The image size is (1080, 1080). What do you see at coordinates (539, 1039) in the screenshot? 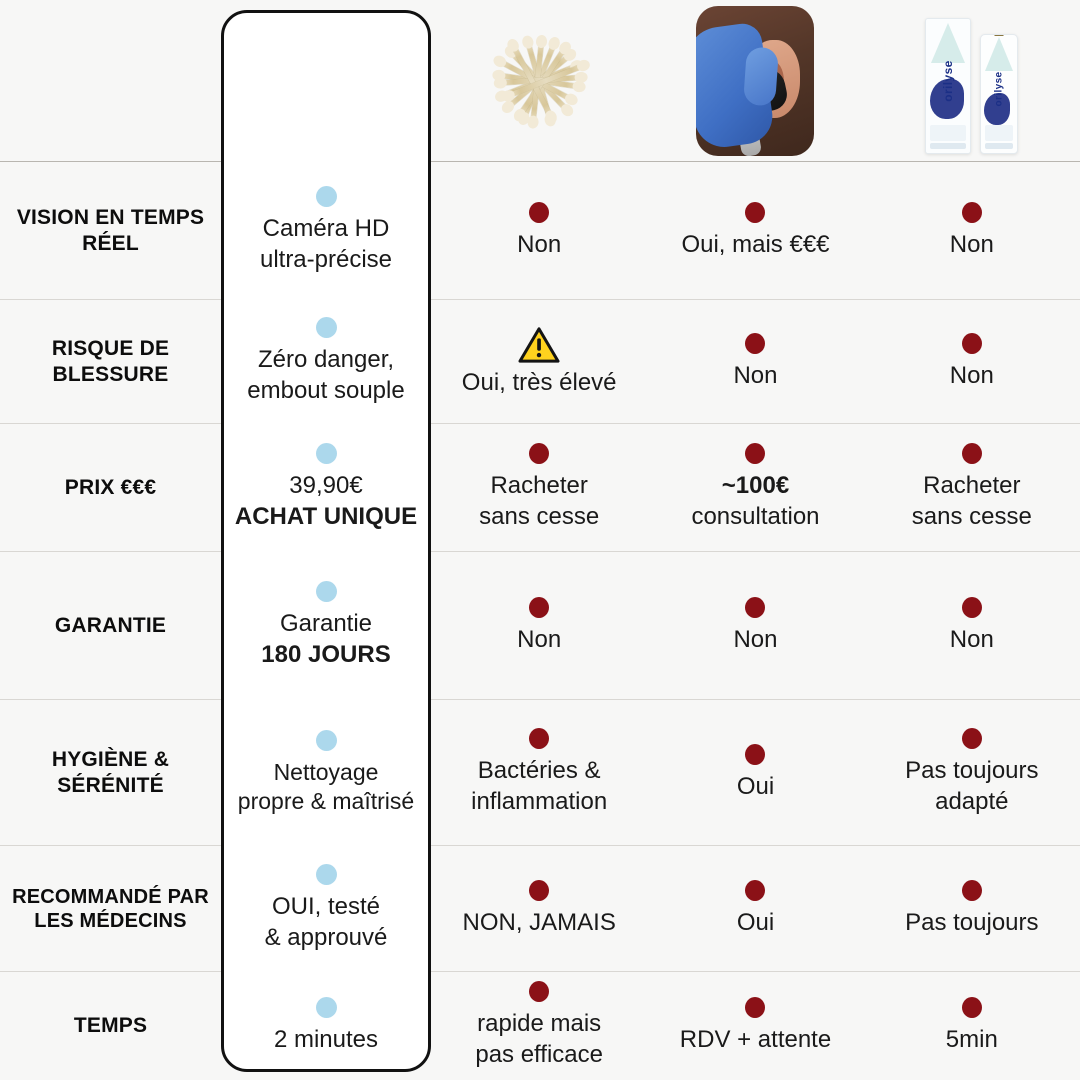
I see `value-swabs-temps: rapide mais pas efficace` at bounding box center [539, 1039].